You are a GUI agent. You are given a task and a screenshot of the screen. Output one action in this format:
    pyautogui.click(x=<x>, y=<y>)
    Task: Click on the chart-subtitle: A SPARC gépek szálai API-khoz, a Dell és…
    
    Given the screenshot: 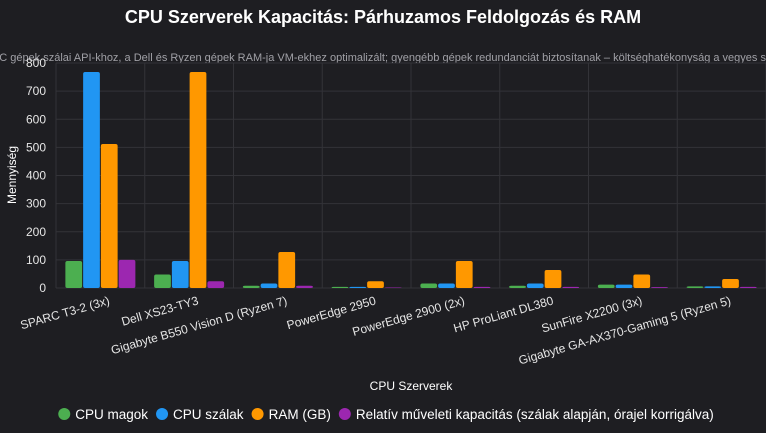 What is the action you would take?
    pyautogui.click(x=383, y=58)
    